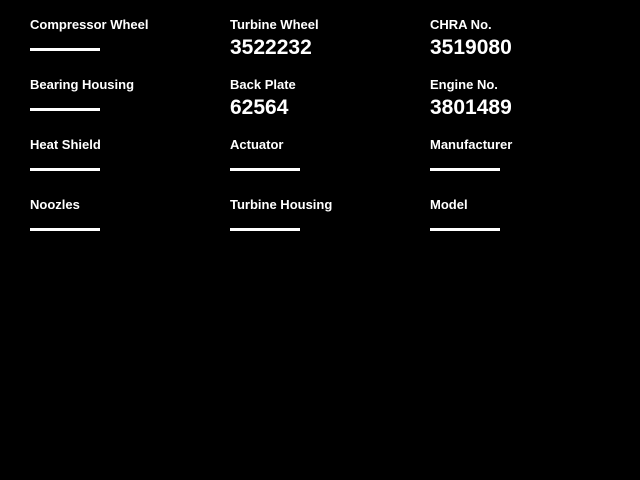 Image resolution: width=640 pixels, height=480 pixels. What do you see at coordinates (130, 227) in the screenshot?
I see `field-noozles: Noozles` at bounding box center [130, 227].